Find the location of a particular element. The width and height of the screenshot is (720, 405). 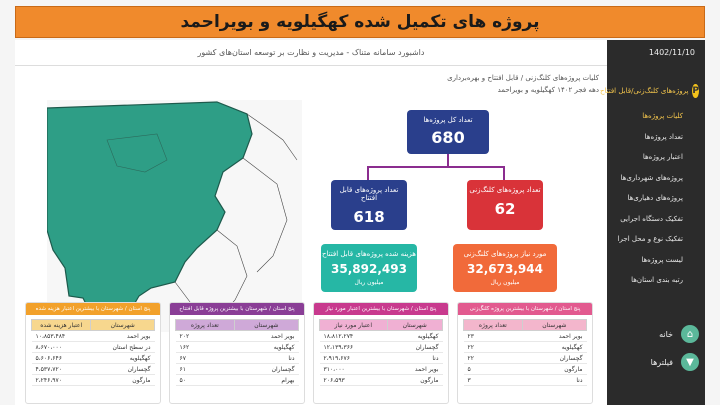

kpi-open-label: تعداد پروژه‌های قابل افتتاح is located at coordinates (369, 194).